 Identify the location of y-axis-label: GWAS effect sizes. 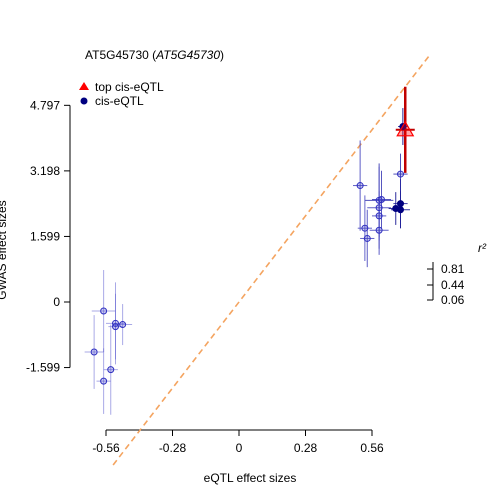
(4, 249).